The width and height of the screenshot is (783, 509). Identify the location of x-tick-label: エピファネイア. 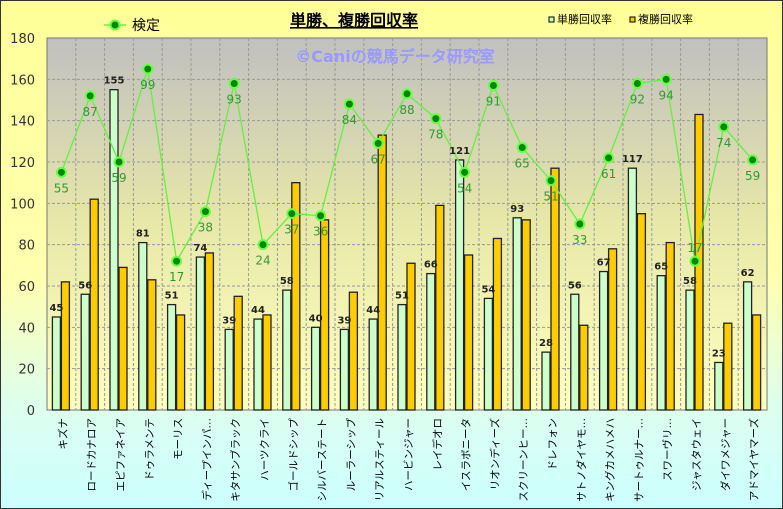
(121, 455).